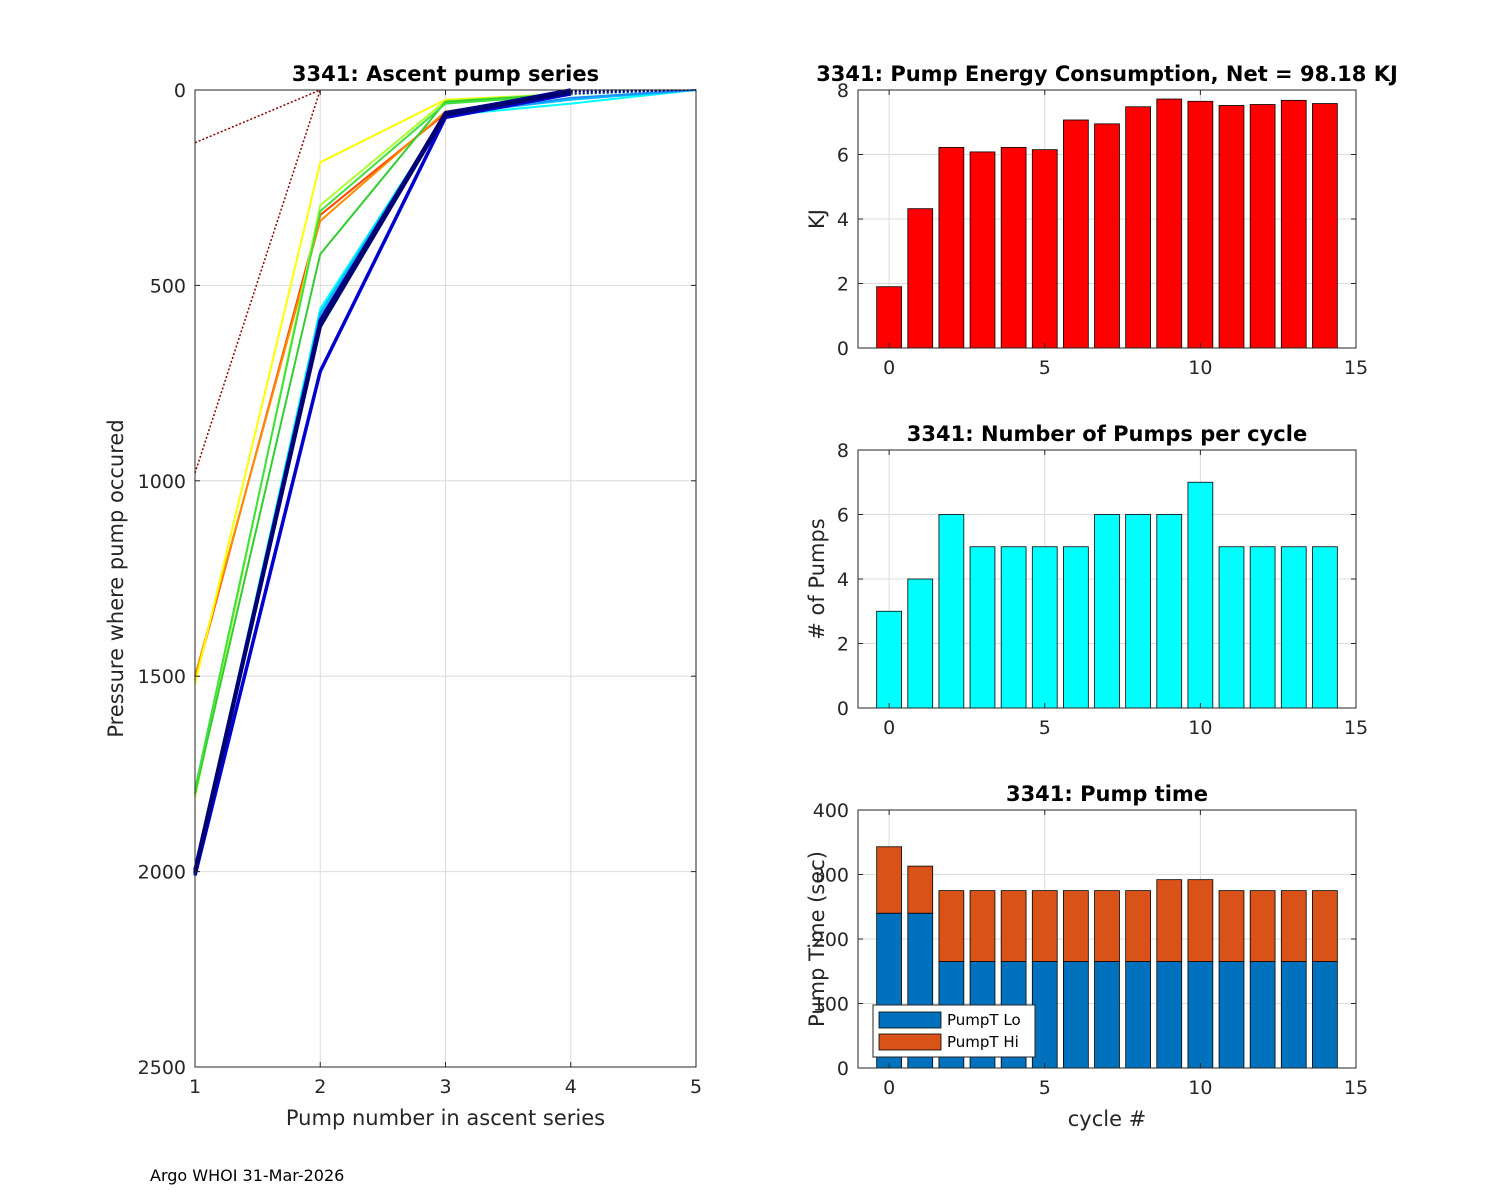 This screenshot has width=1500, height=1200. I want to click on ytick-label: 400, so click(831, 811).